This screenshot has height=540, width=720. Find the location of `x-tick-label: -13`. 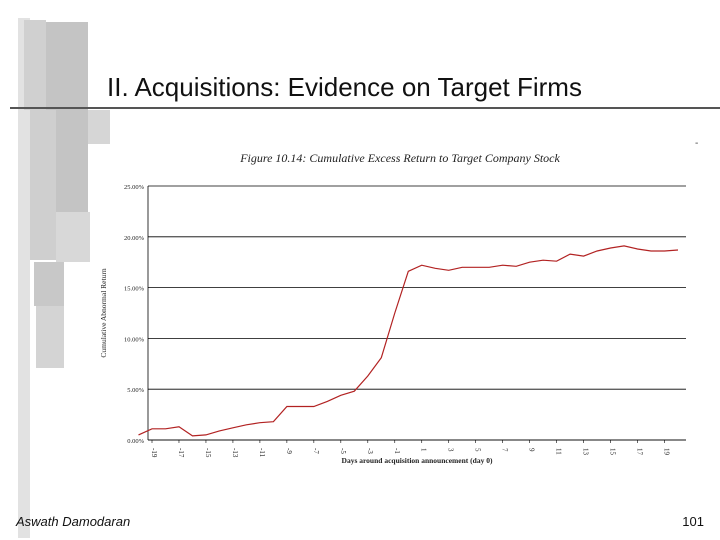

x-tick-label: -13 is located at coordinates (235, 453).